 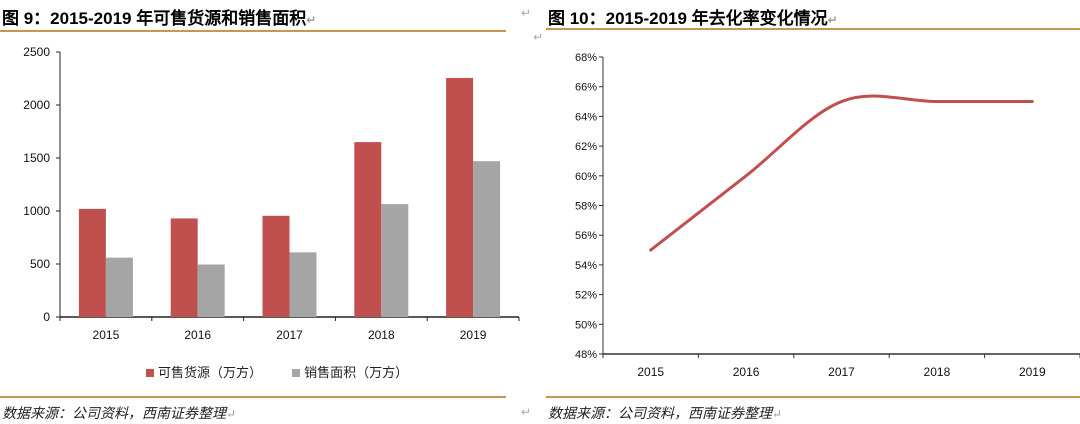 I want to click on y-tick-label: 48%, so click(x=586, y=355).